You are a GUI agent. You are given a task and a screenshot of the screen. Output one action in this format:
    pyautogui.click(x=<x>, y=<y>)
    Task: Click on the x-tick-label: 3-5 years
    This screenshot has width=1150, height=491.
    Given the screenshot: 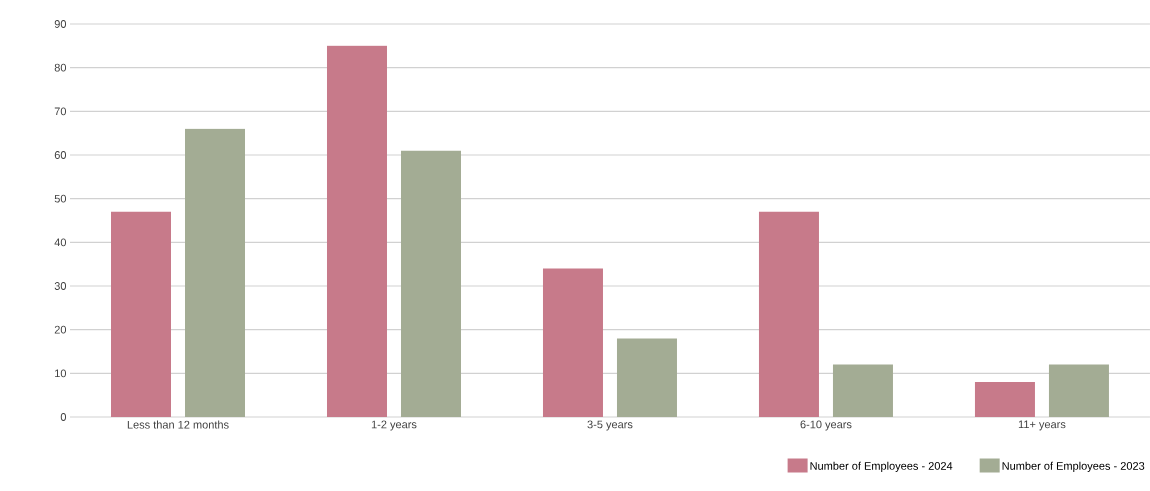 What is the action you would take?
    pyautogui.click(x=610, y=425)
    